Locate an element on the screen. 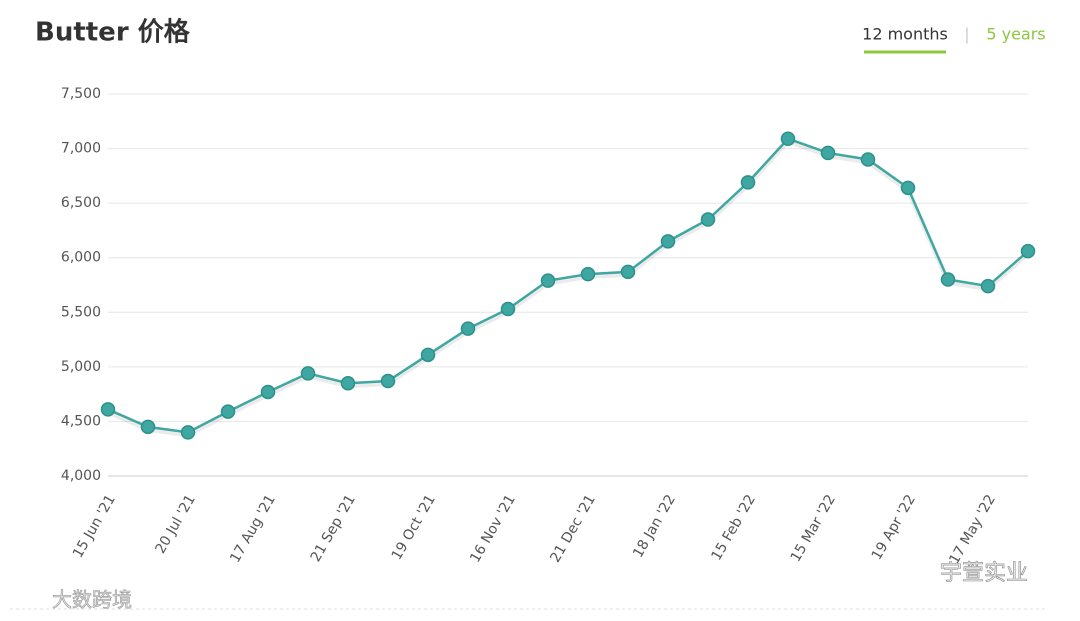  y-tick-label: 7,000 is located at coordinates (81, 149).